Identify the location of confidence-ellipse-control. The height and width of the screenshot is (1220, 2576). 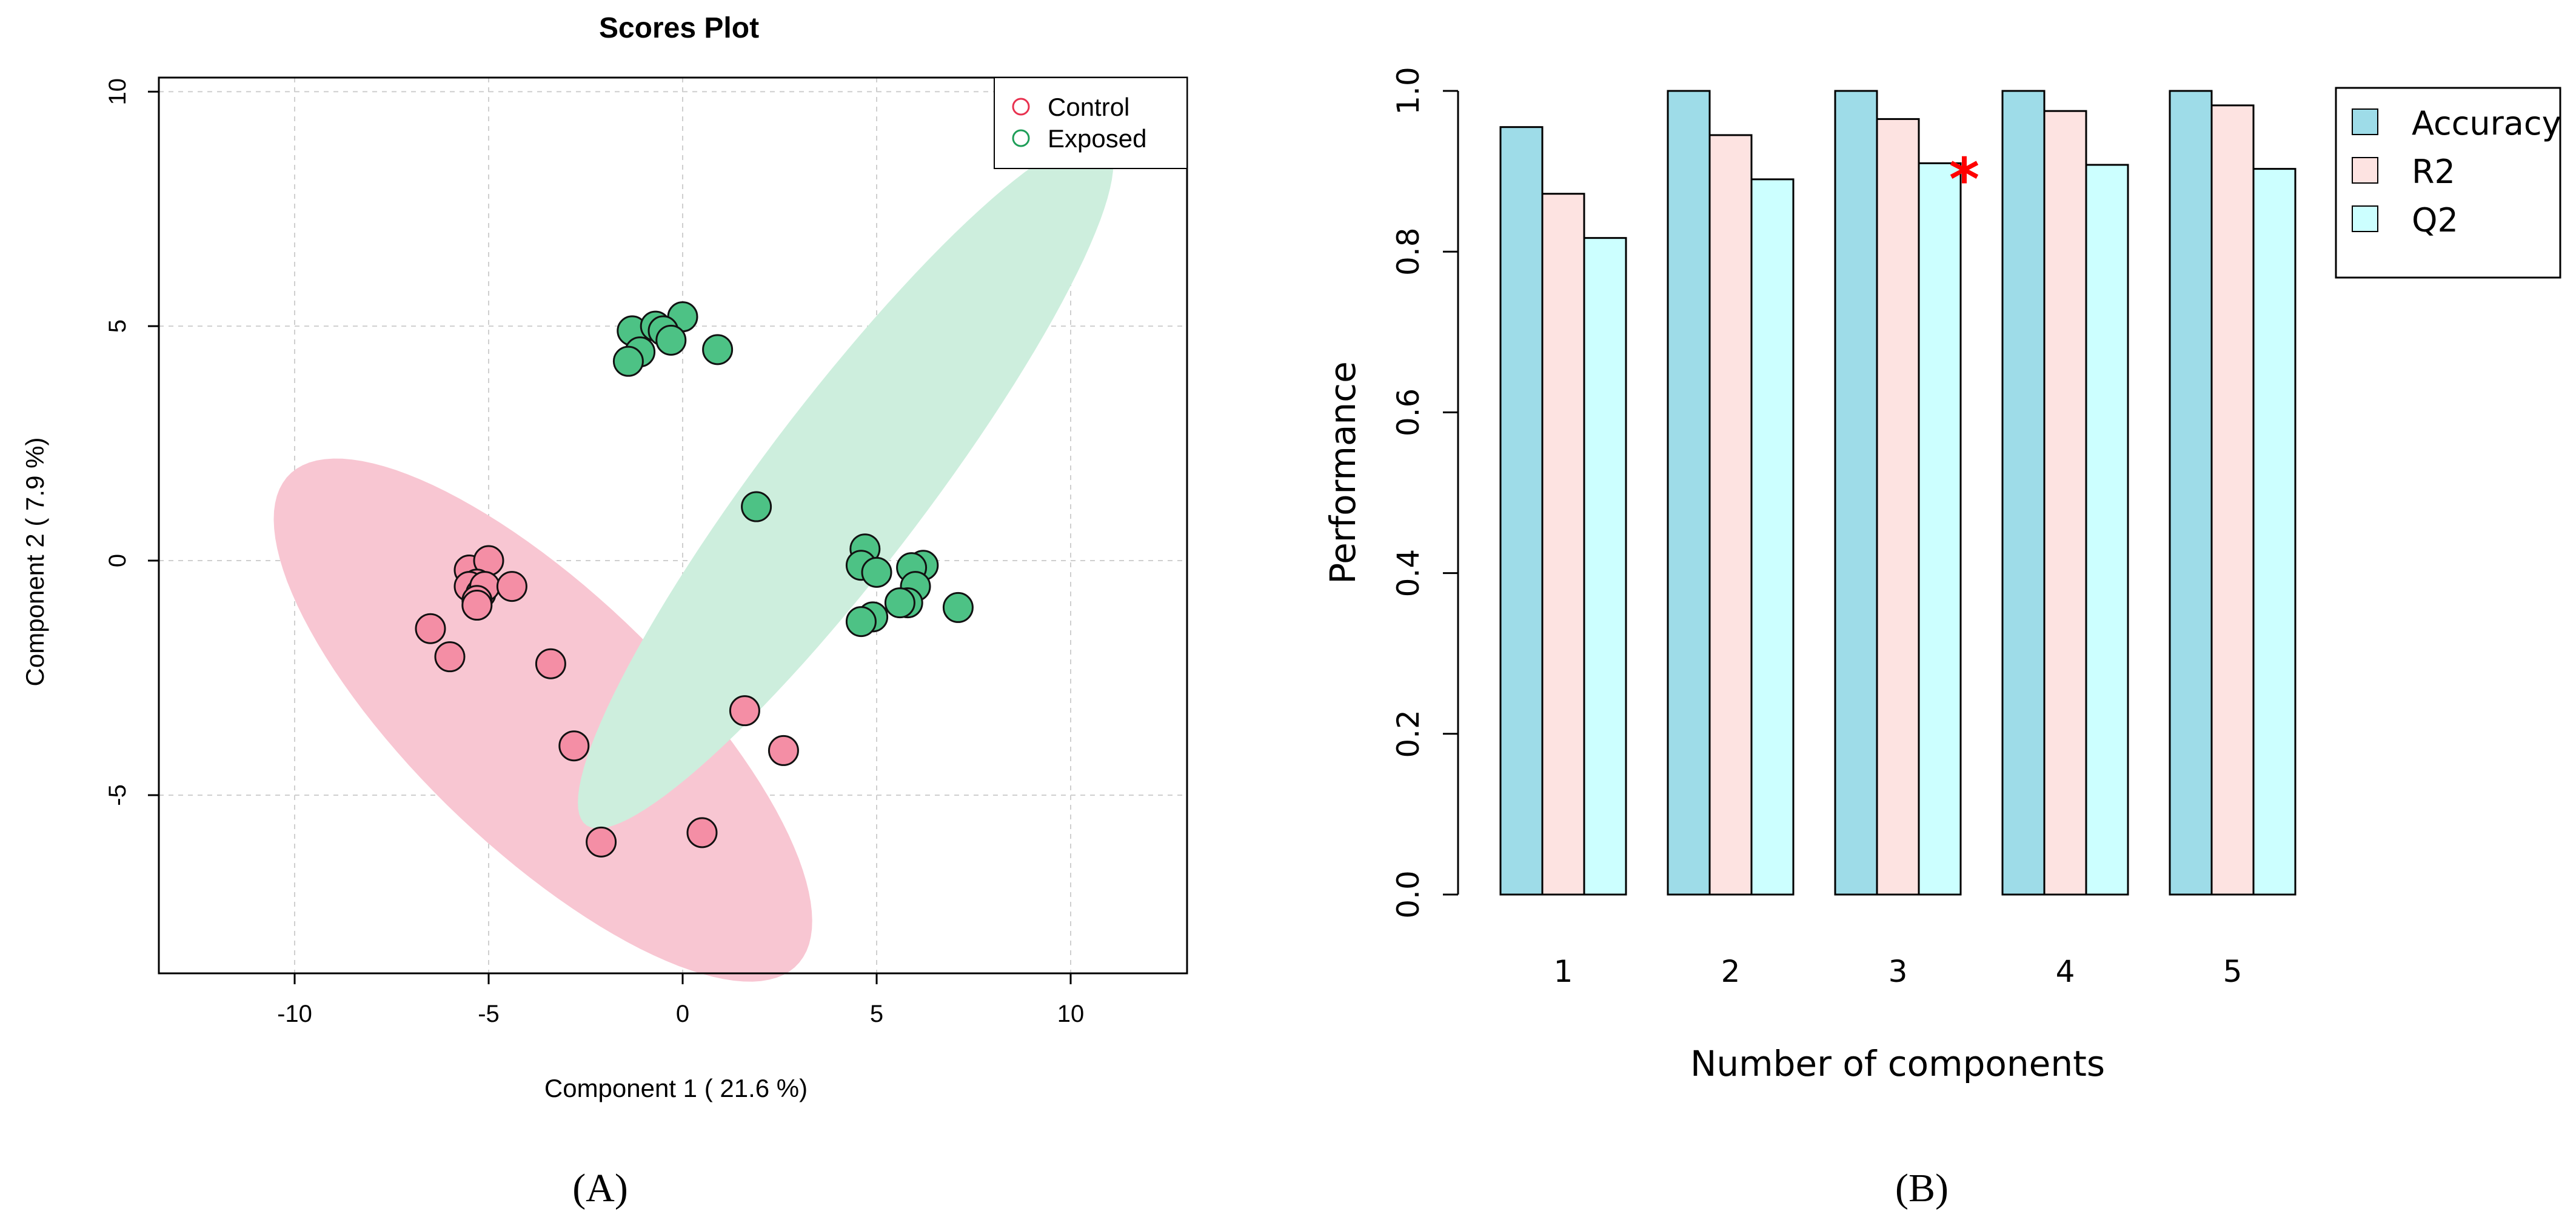
(542, 720).